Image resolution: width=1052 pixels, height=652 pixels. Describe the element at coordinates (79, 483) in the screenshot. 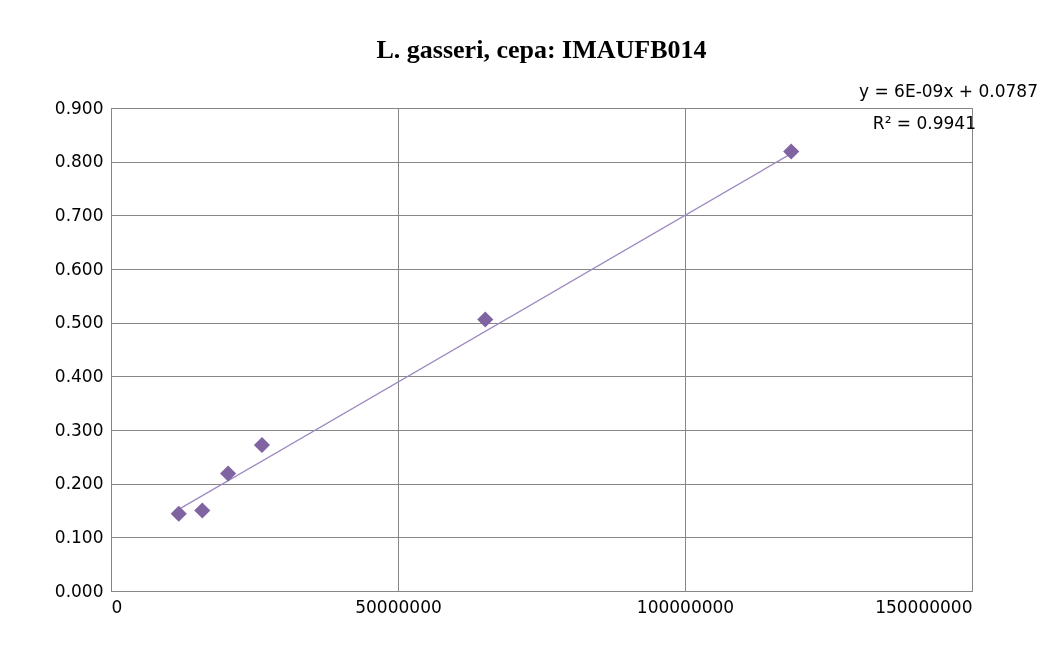

I see `y-tick-label: 0.200` at that location.